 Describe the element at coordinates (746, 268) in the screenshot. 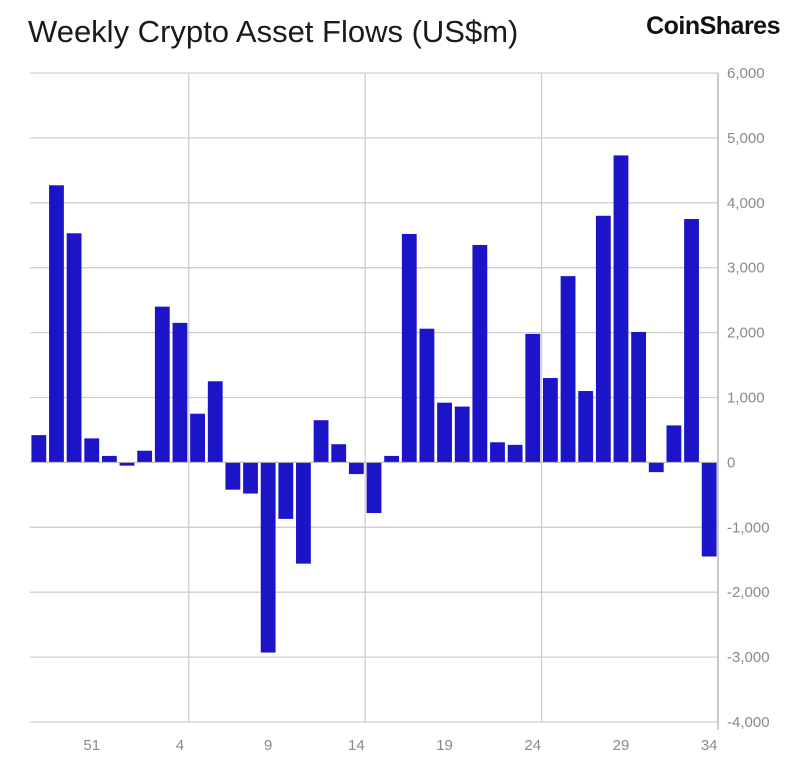

I see `y-tick-label: 3,000` at that location.